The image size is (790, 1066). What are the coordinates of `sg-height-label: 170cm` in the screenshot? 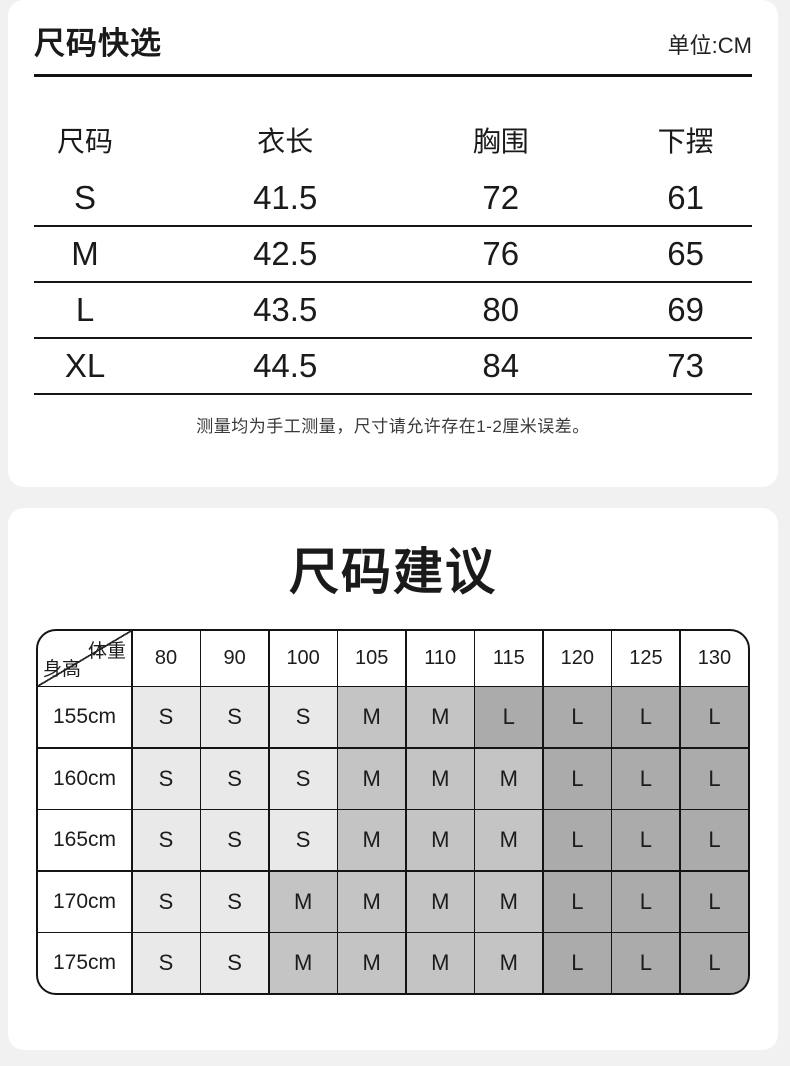 It's located at (84, 901).